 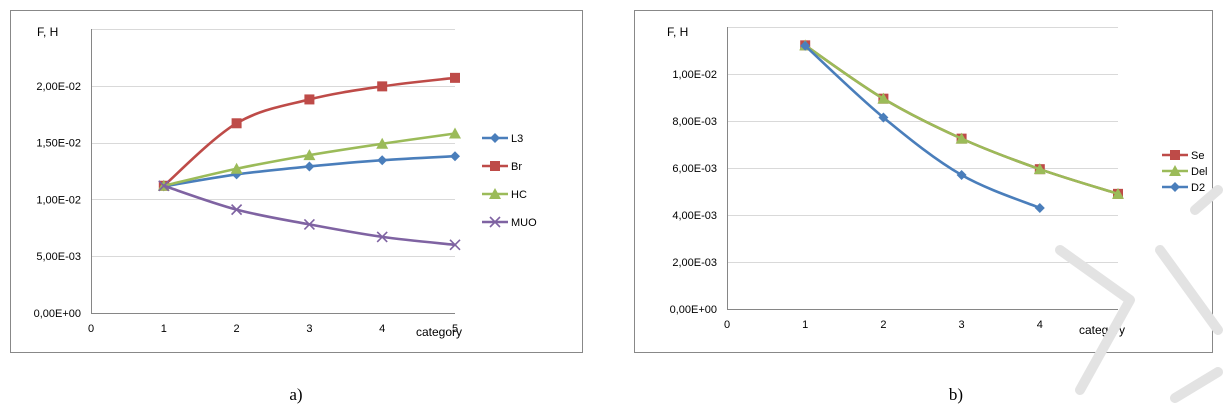 I want to click on series-line, so click(x=922, y=127).